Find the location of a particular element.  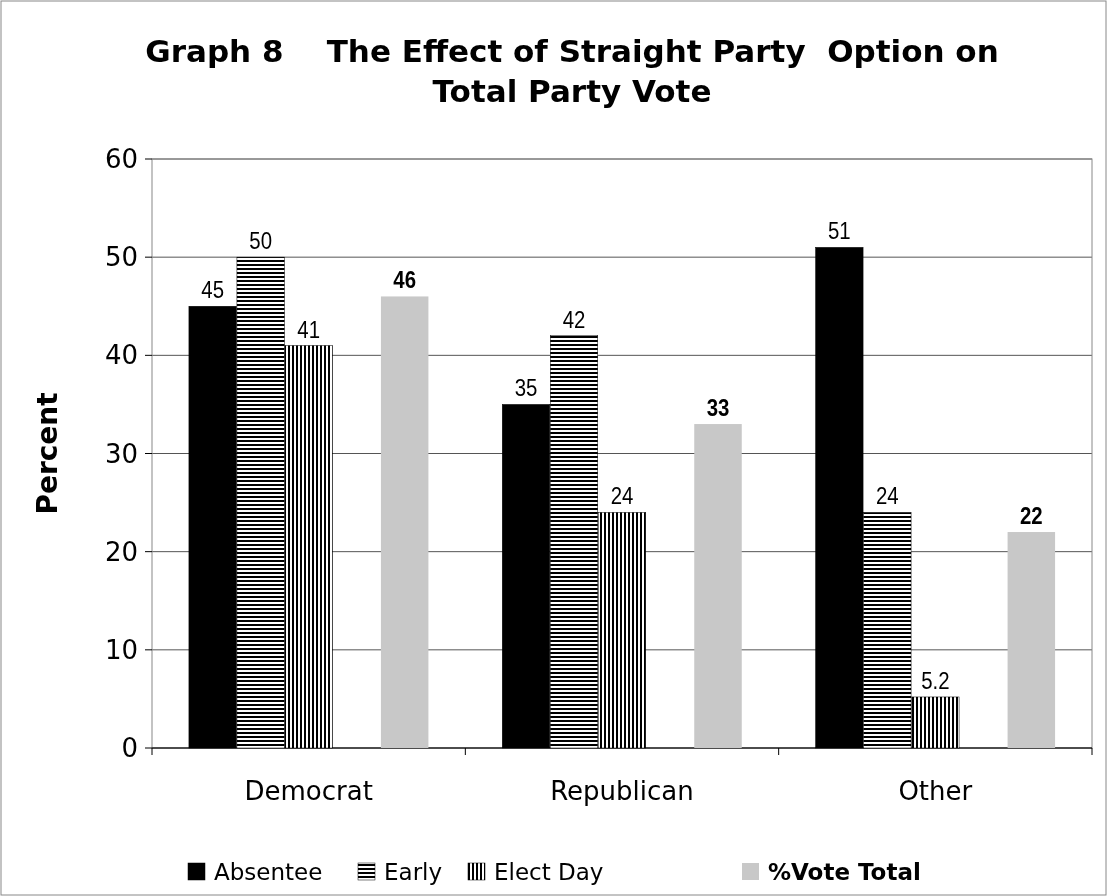

data-label: 45 is located at coordinates (213, 290).